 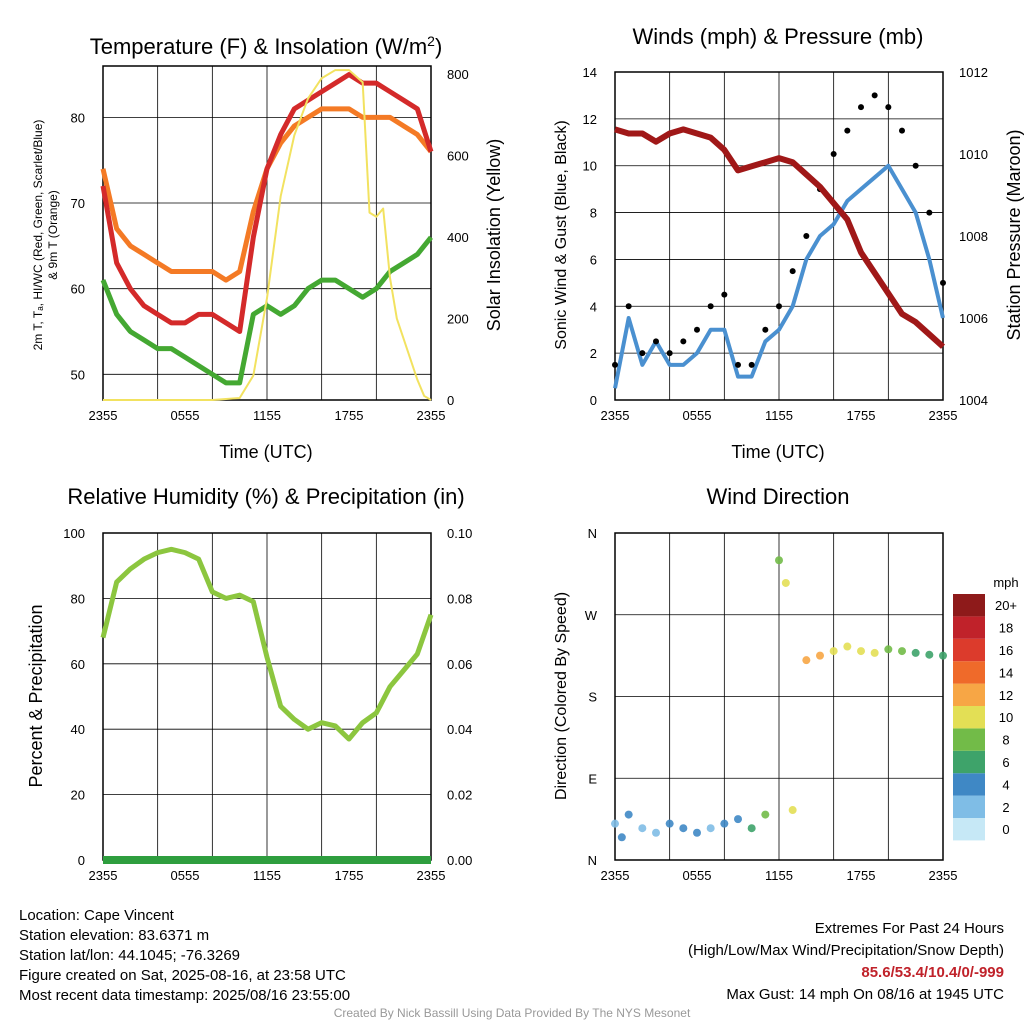 I want to click on station-elevation: Station elevation: 83.6371 m, so click(x=114, y=935).